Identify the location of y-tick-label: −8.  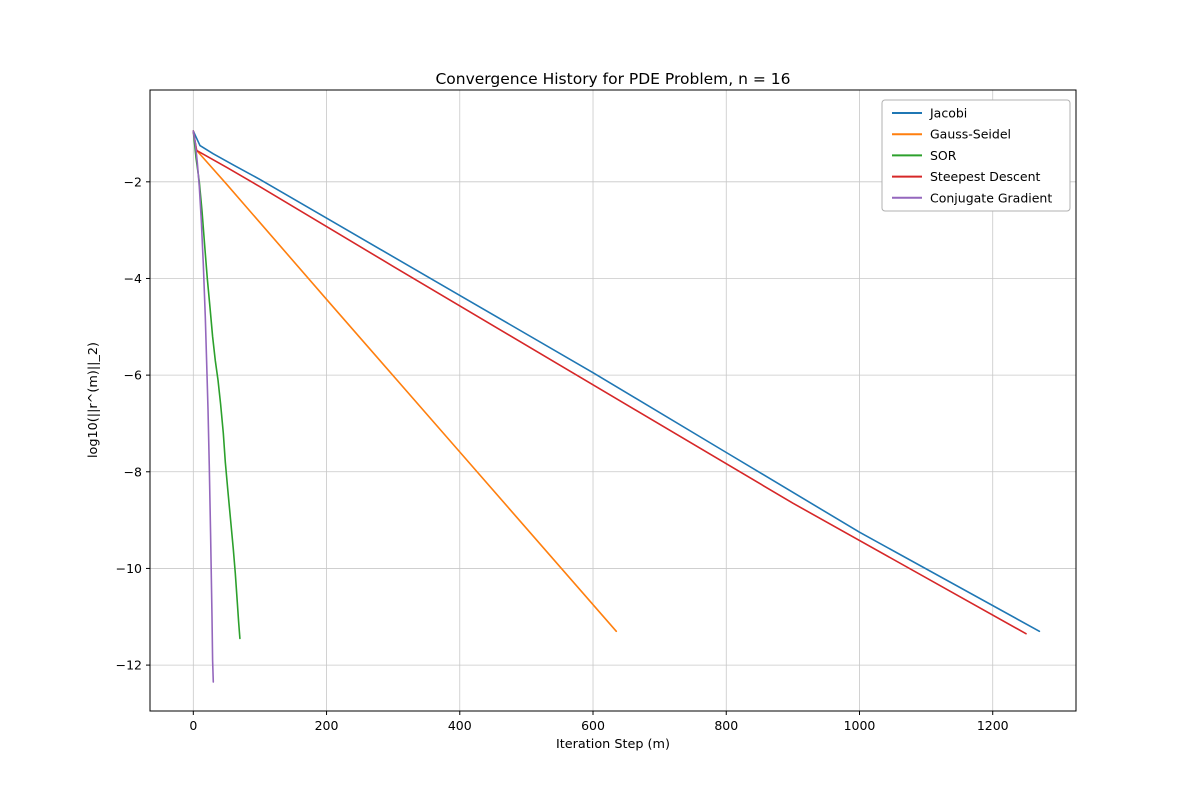
(133, 471).